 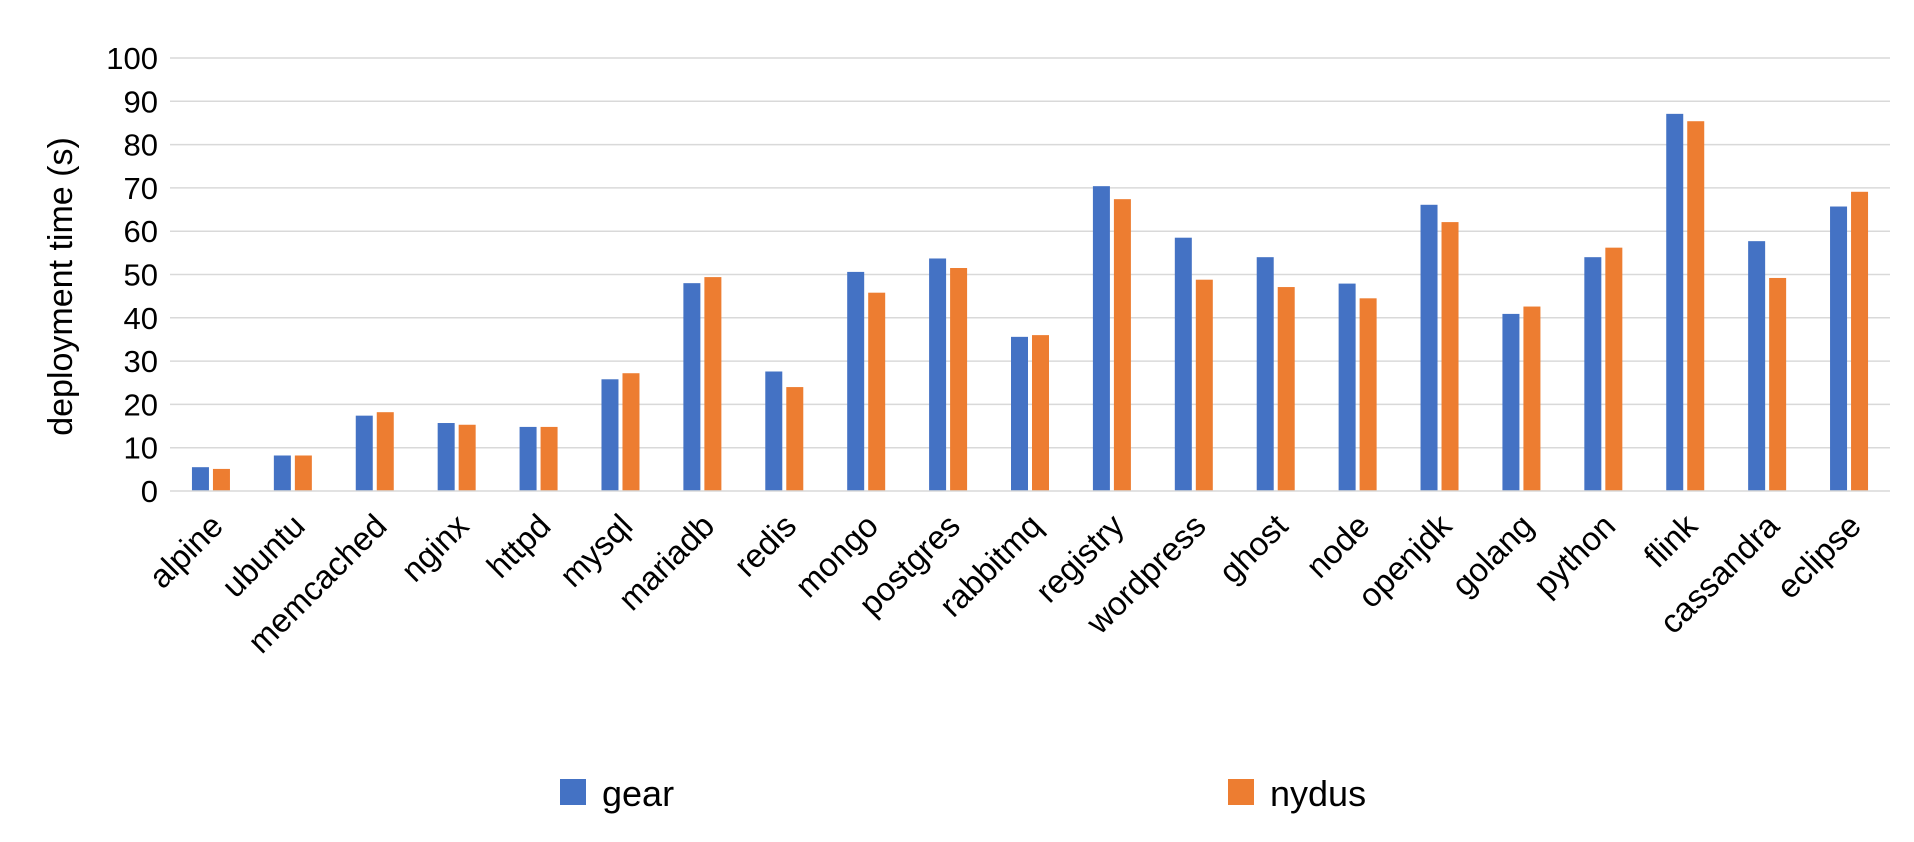 I want to click on bar-gear-httpd, so click(x=528, y=458).